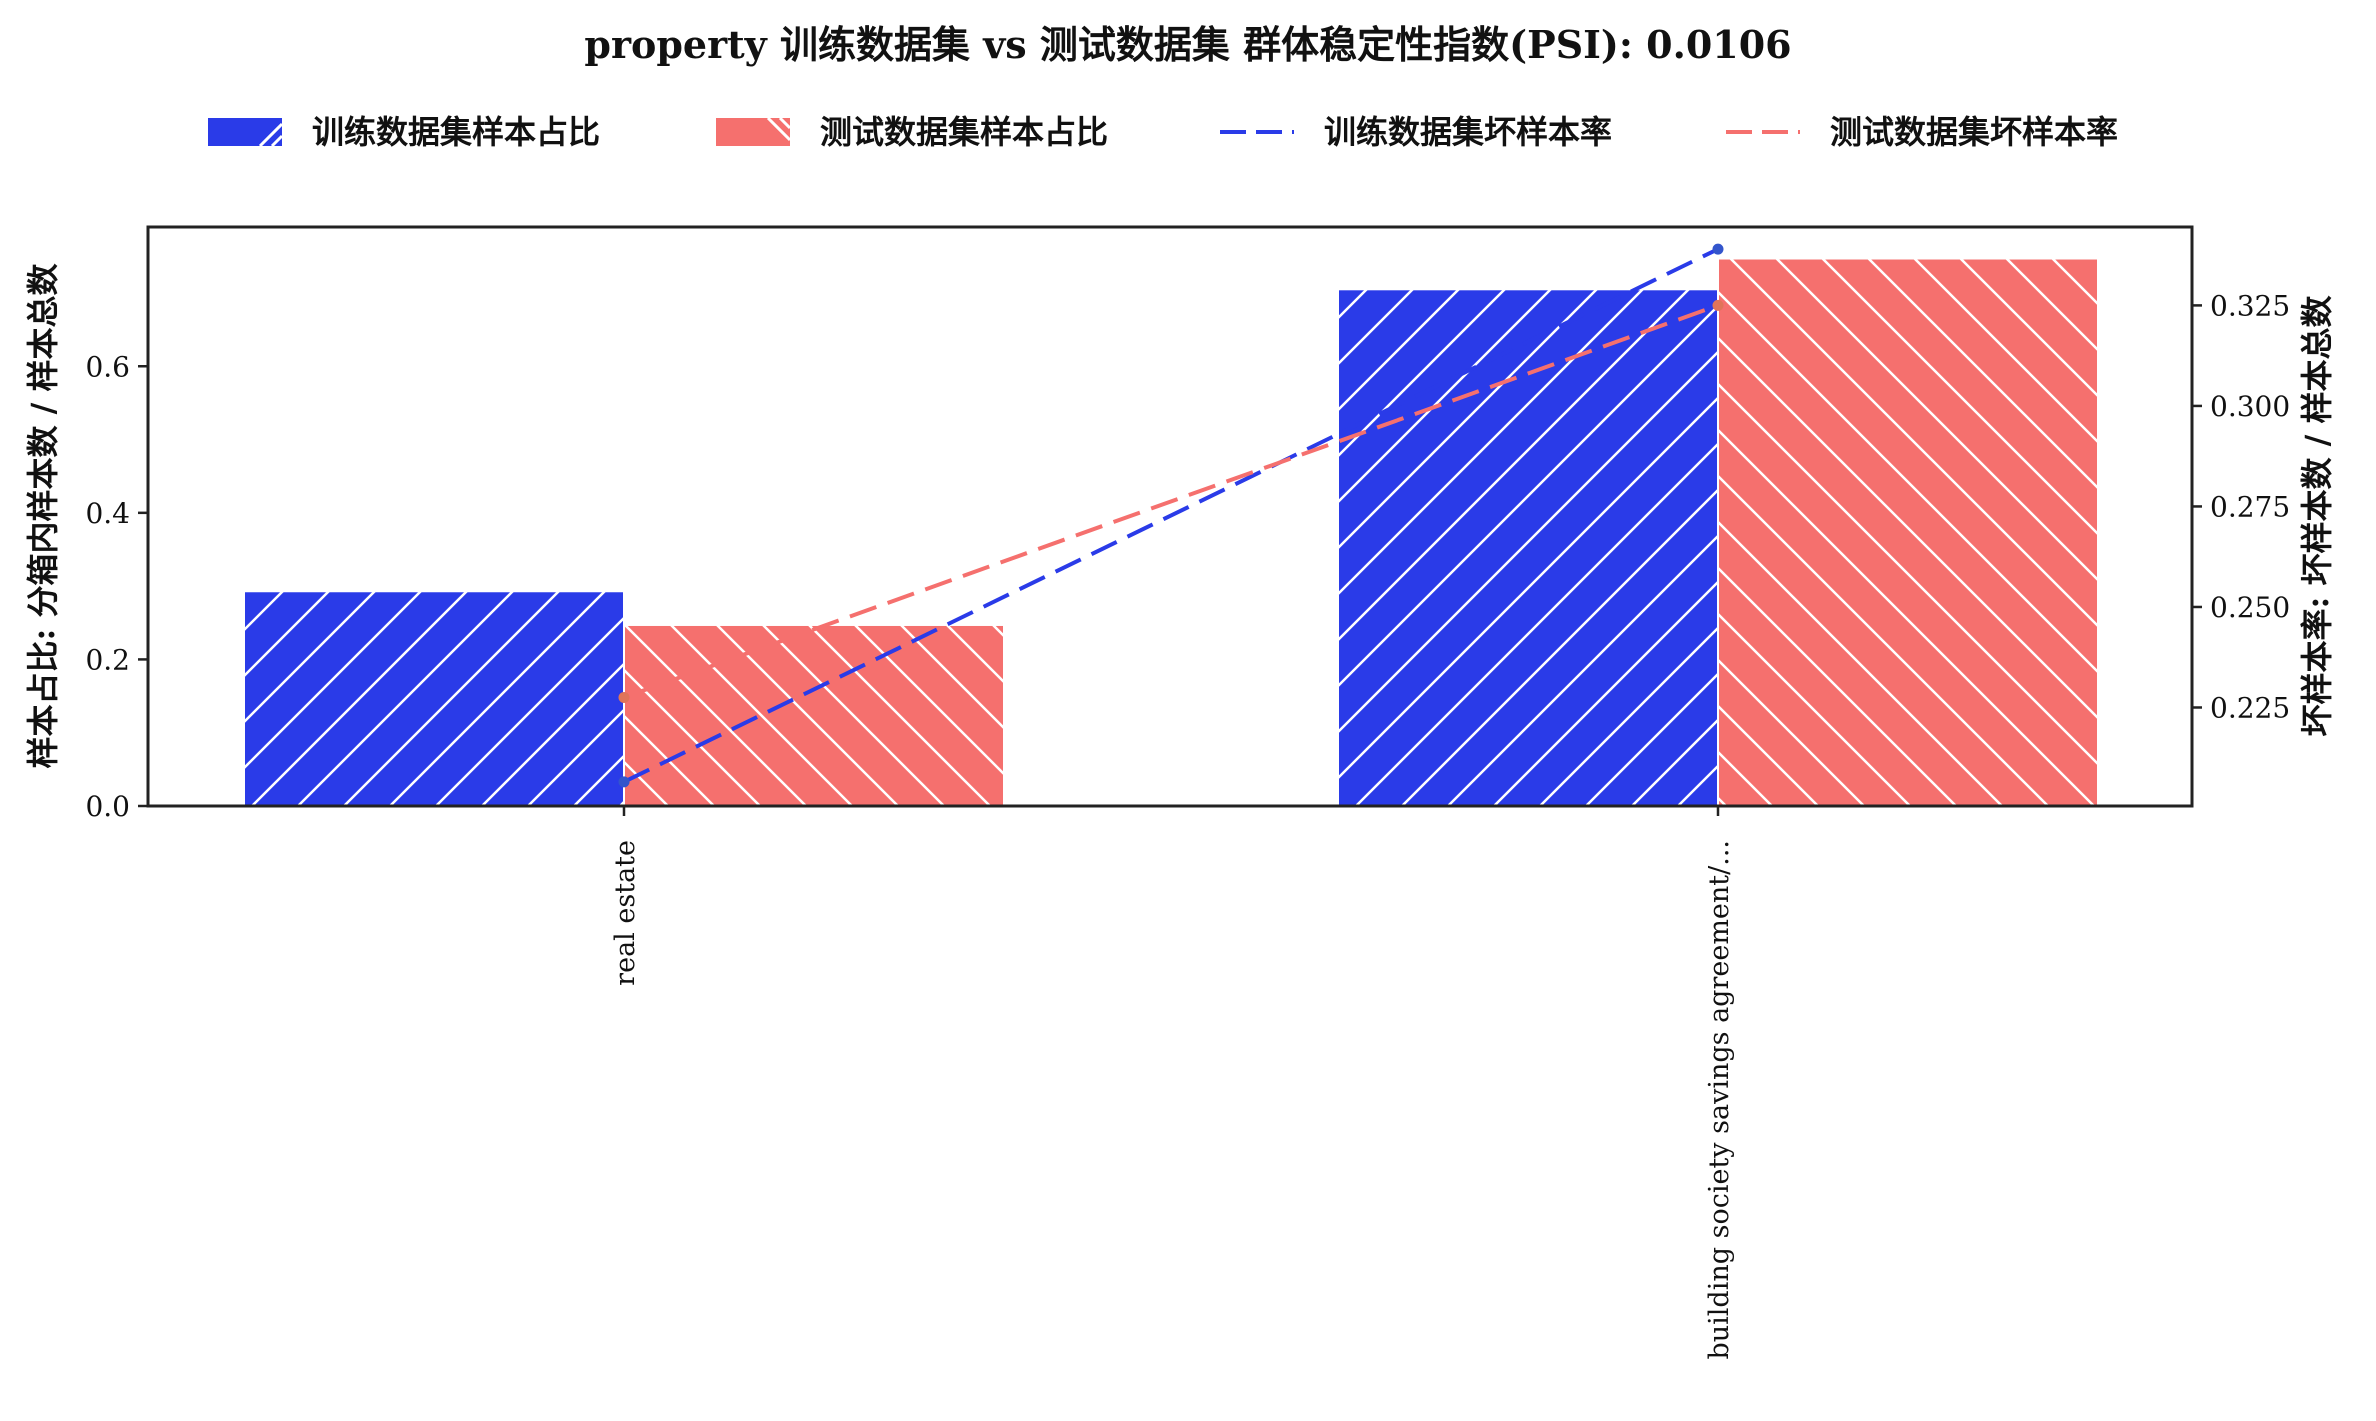 This screenshot has width=2376, height=1421. Describe the element at coordinates (2250, 305) in the screenshot. I see `y-tick-label-right: 0.325` at that location.